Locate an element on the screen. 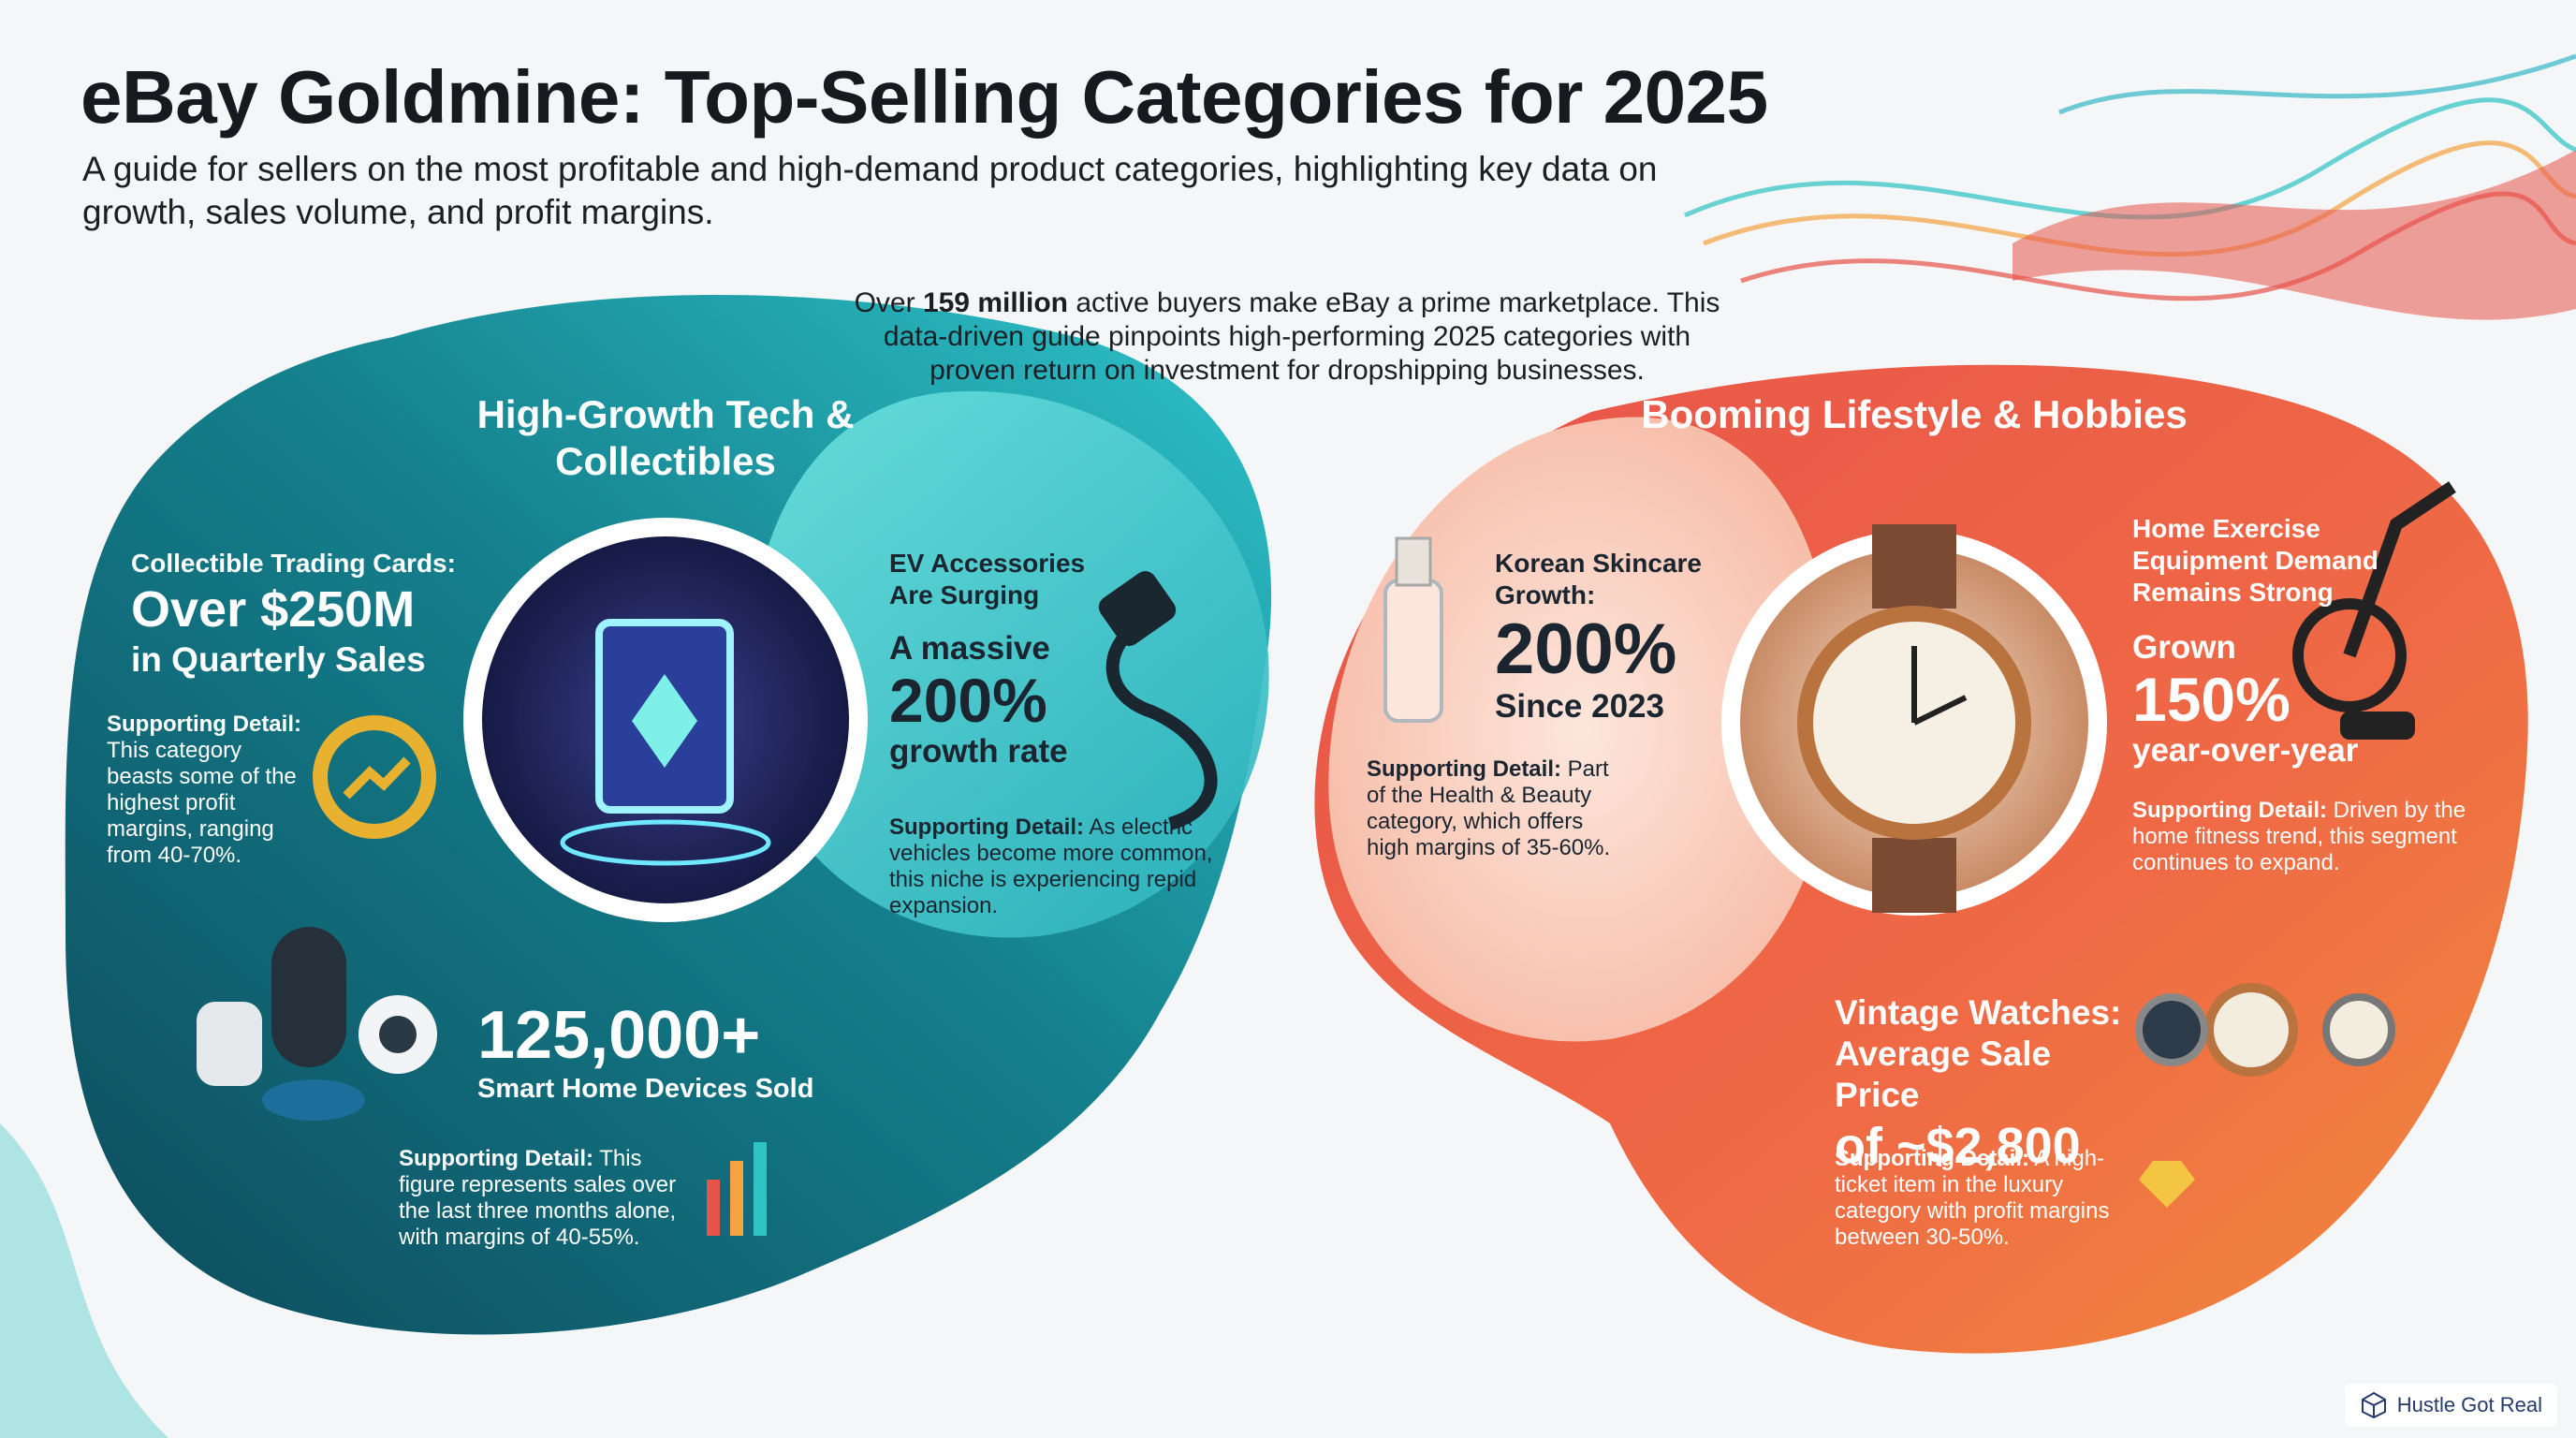 This screenshot has height=1438, width=2576. section-title: High-Growth Tech & Collectibles is located at coordinates (665, 437).